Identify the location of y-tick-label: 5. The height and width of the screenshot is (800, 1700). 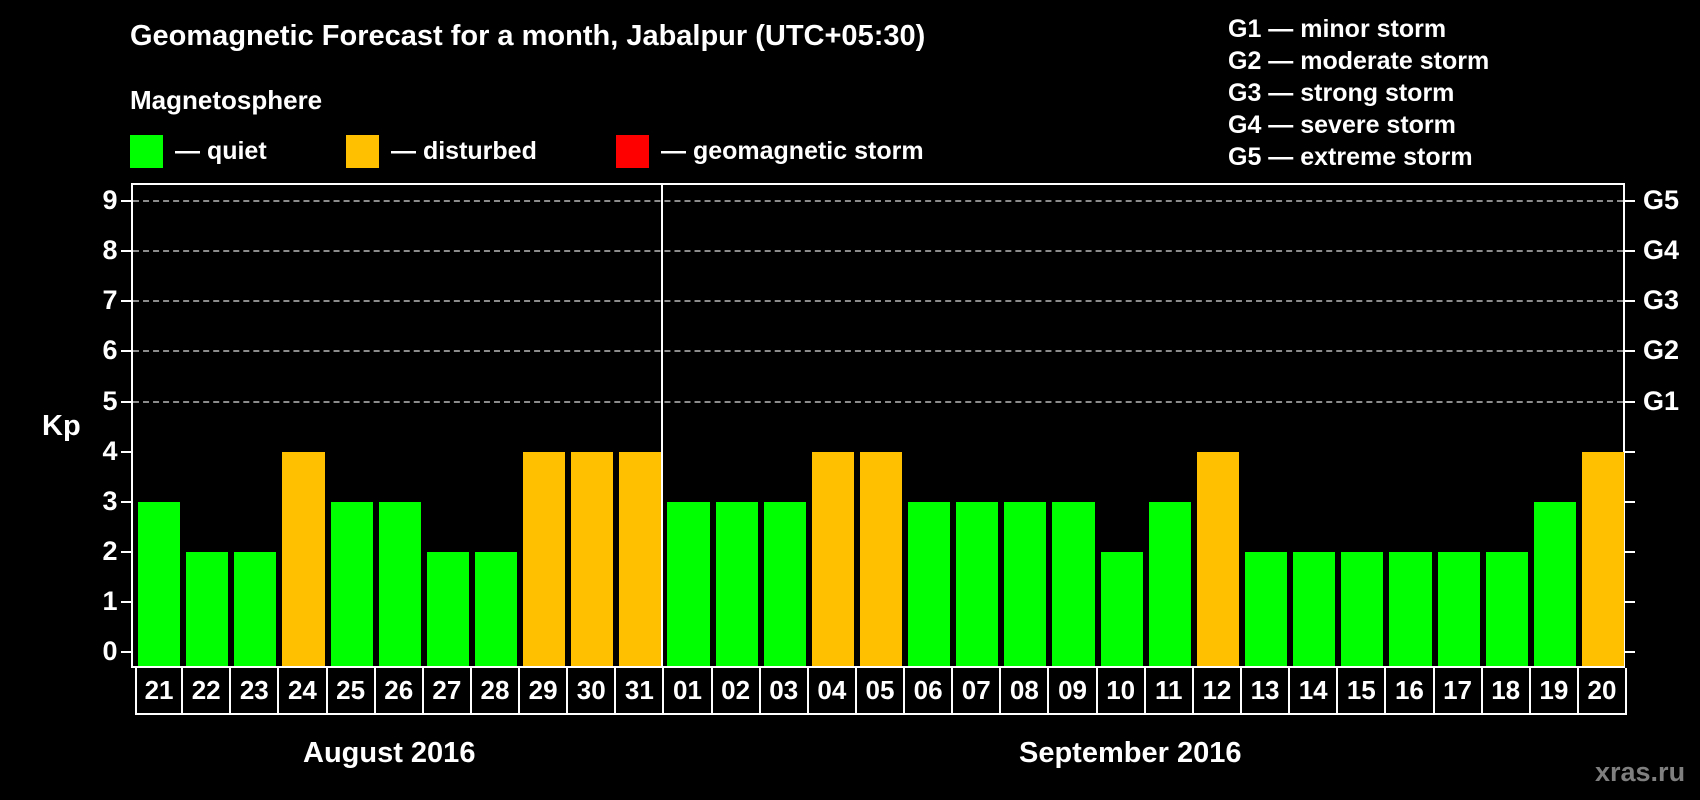
(110, 400).